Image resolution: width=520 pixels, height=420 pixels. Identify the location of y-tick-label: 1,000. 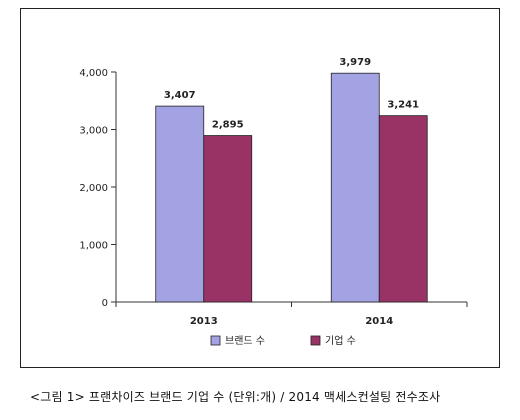
(93, 246).